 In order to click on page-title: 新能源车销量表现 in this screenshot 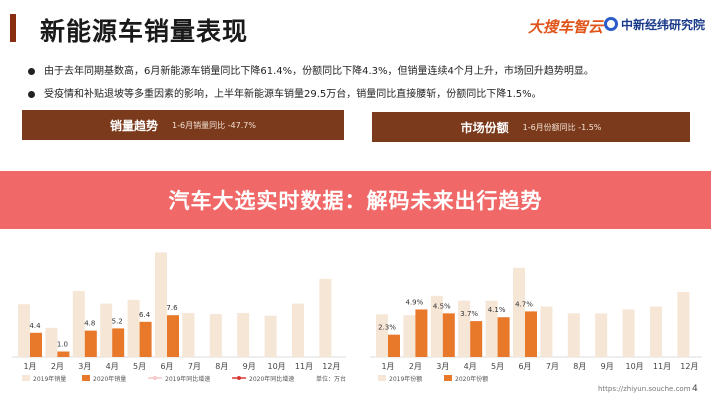, I will do `click(144, 31)`.